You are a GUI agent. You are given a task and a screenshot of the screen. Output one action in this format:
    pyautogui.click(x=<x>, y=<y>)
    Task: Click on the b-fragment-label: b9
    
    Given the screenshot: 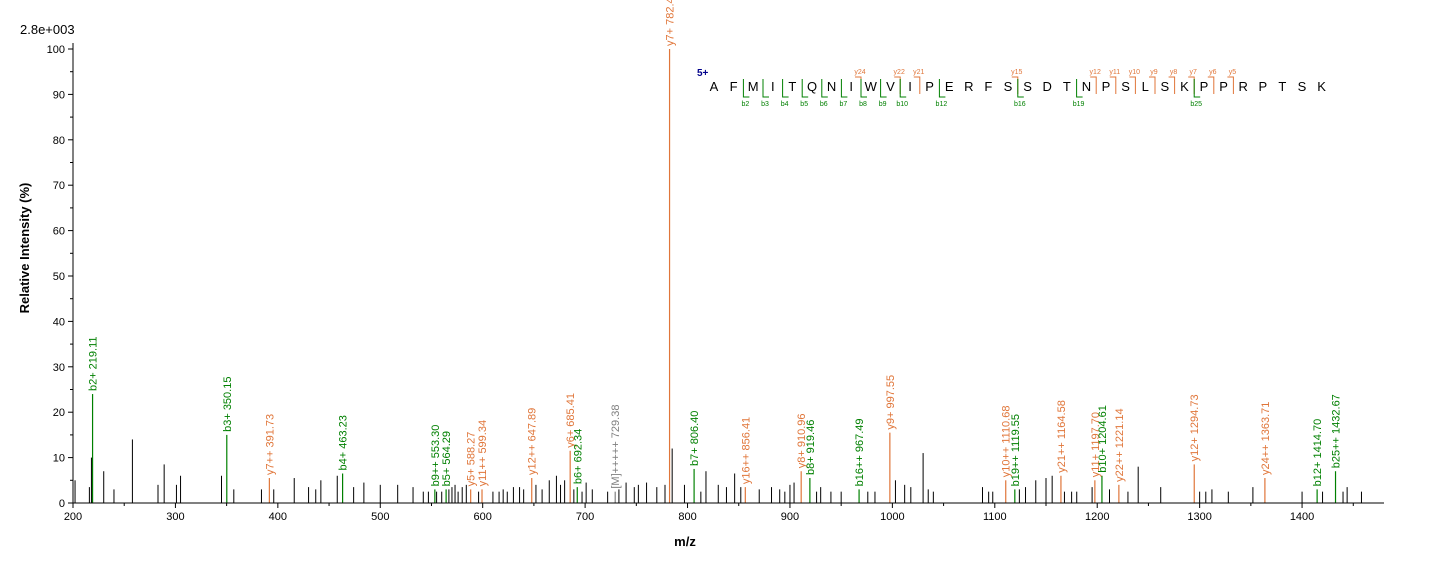 What is the action you would take?
    pyautogui.click(x=883, y=104)
    